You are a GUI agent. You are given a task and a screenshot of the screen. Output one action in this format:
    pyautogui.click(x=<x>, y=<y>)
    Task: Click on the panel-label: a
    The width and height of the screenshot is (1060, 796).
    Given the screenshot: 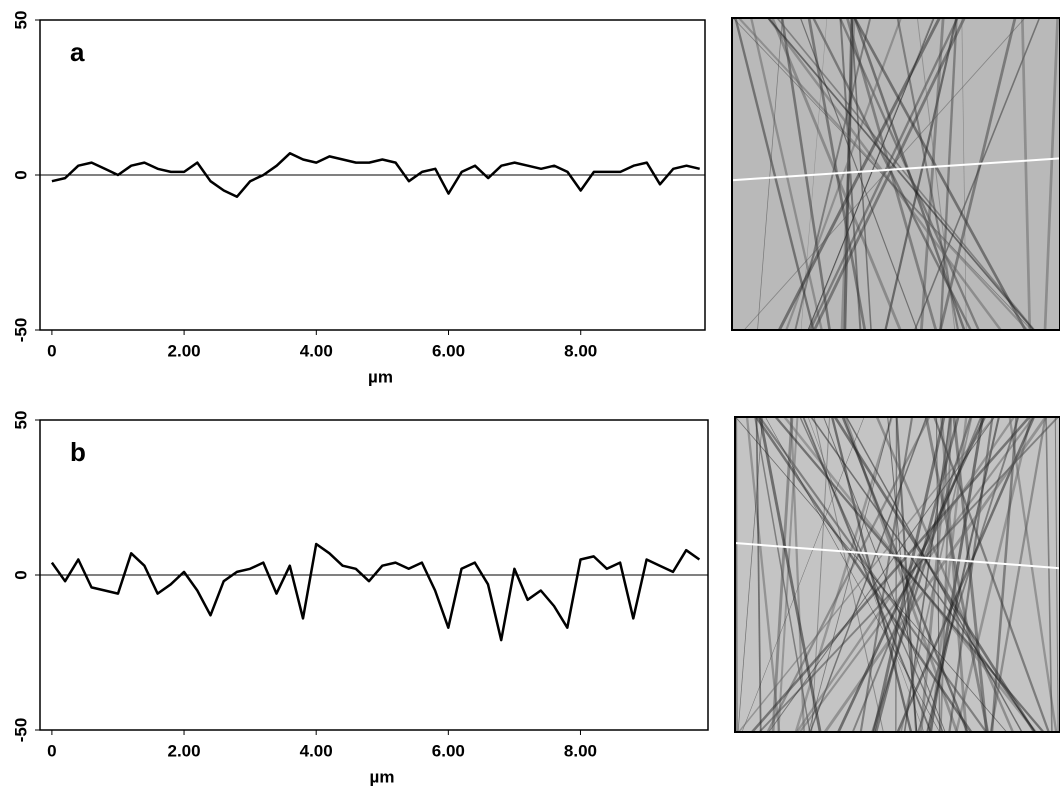 What is the action you would take?
    pyautogui.click(x=77, y=52)
    